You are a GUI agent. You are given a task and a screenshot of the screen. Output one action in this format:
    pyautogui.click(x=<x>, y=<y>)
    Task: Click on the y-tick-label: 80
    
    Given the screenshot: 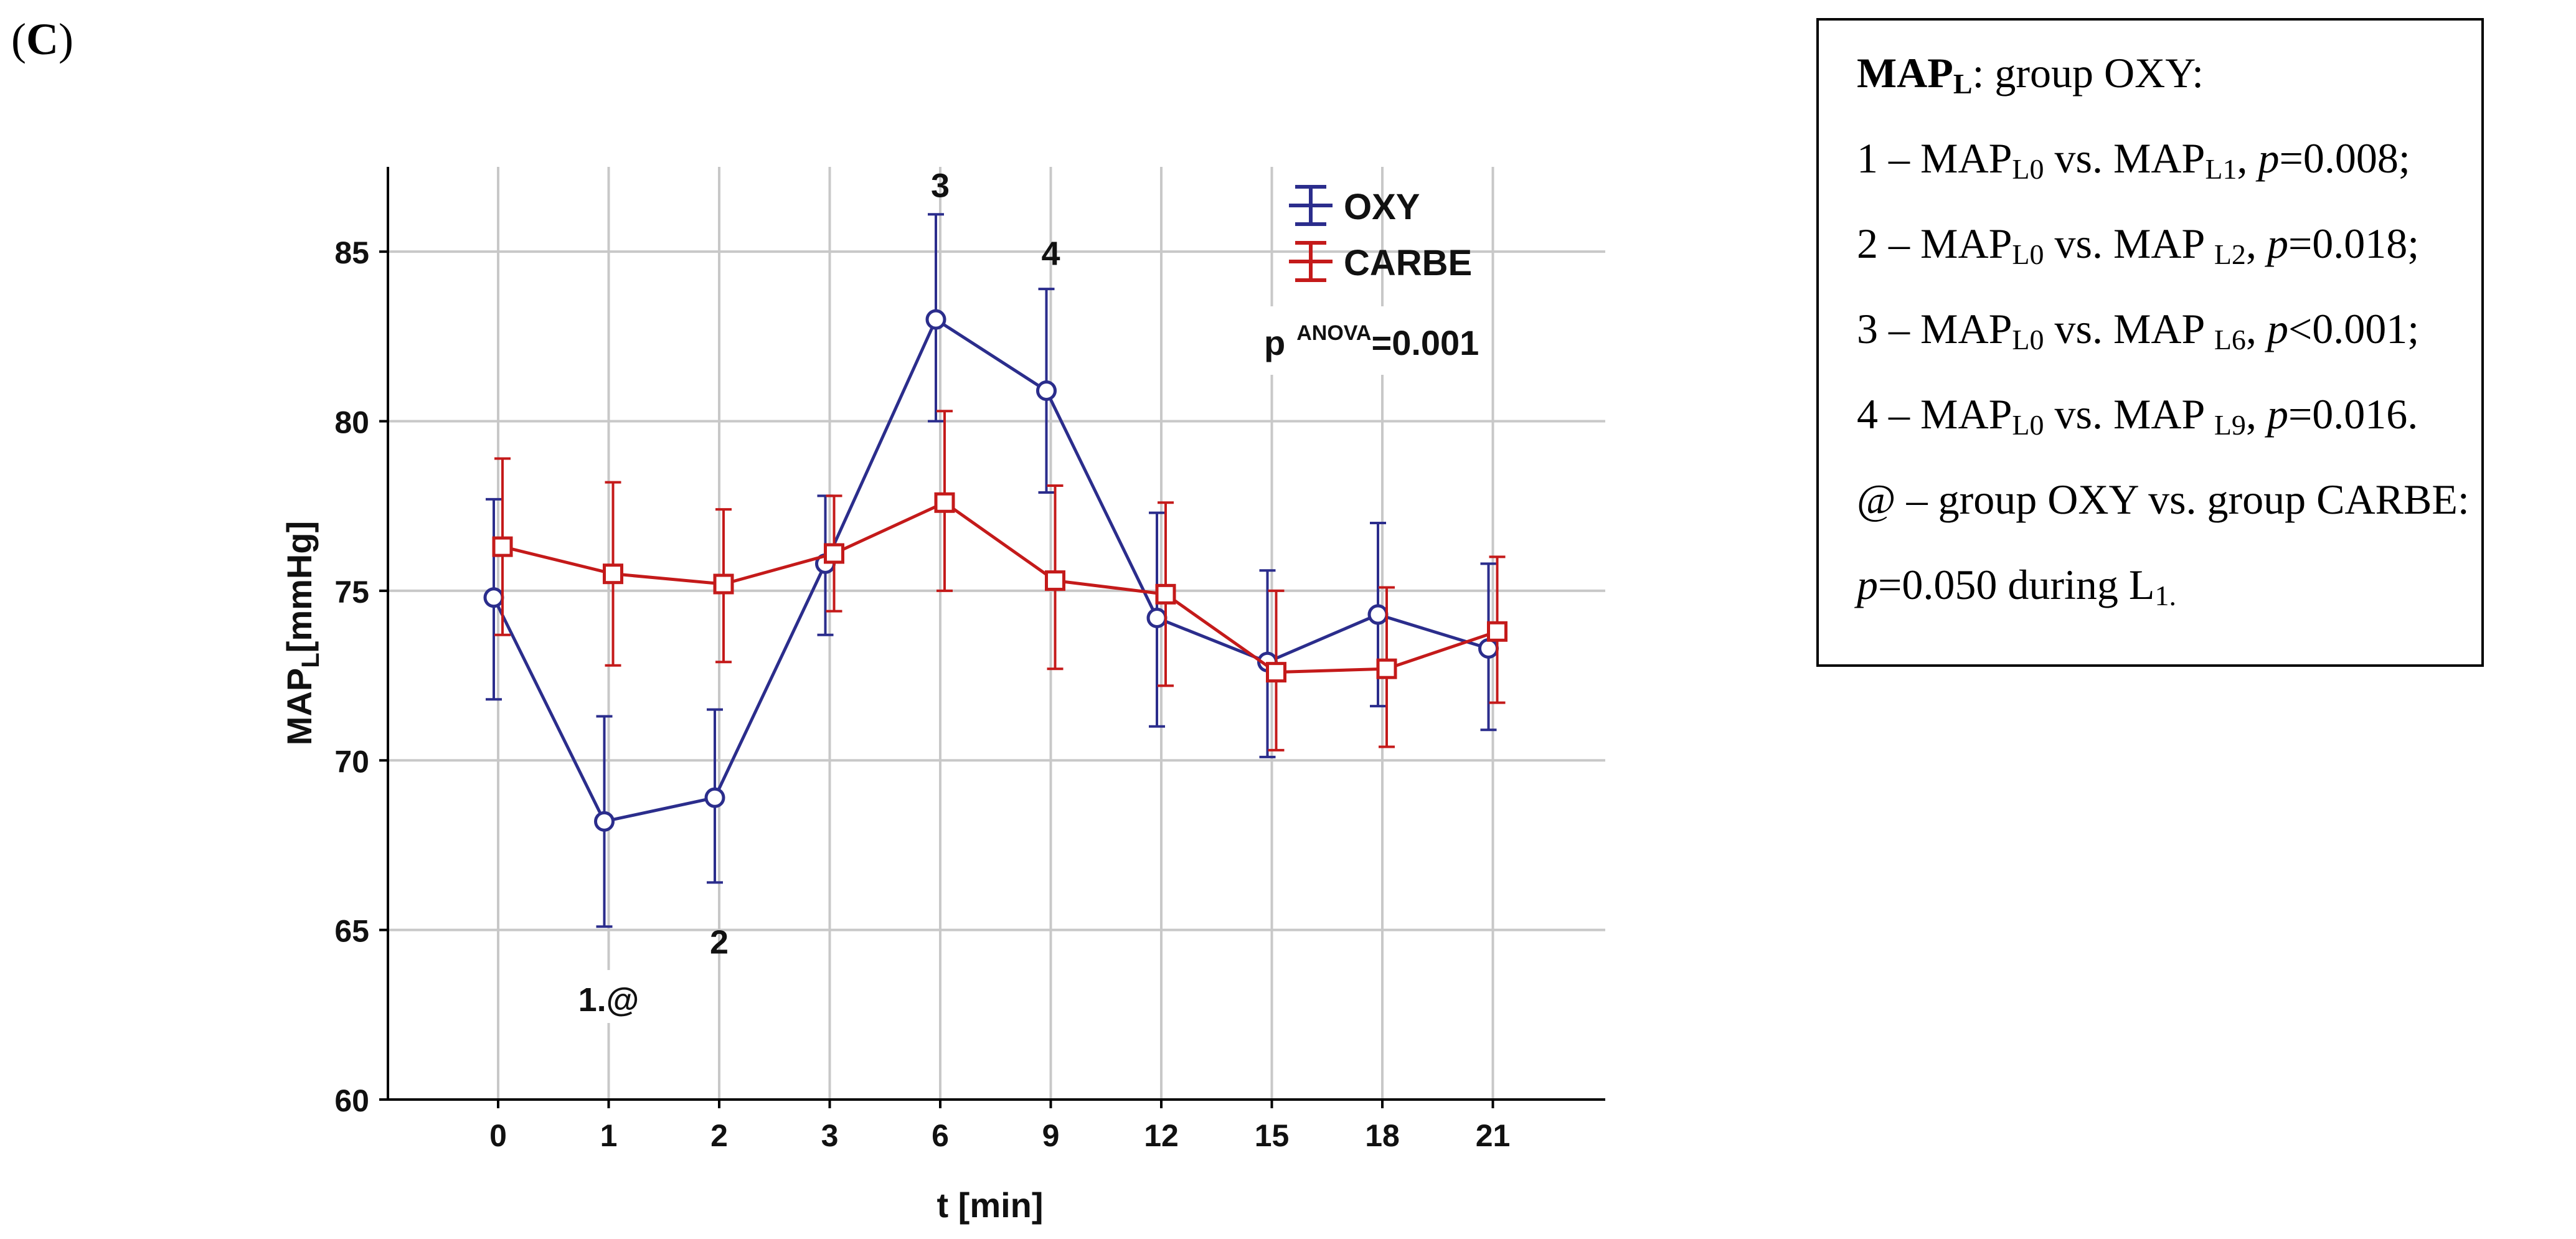 What is the action you would take?
    pyautogui.click(x=351, y=423)
    